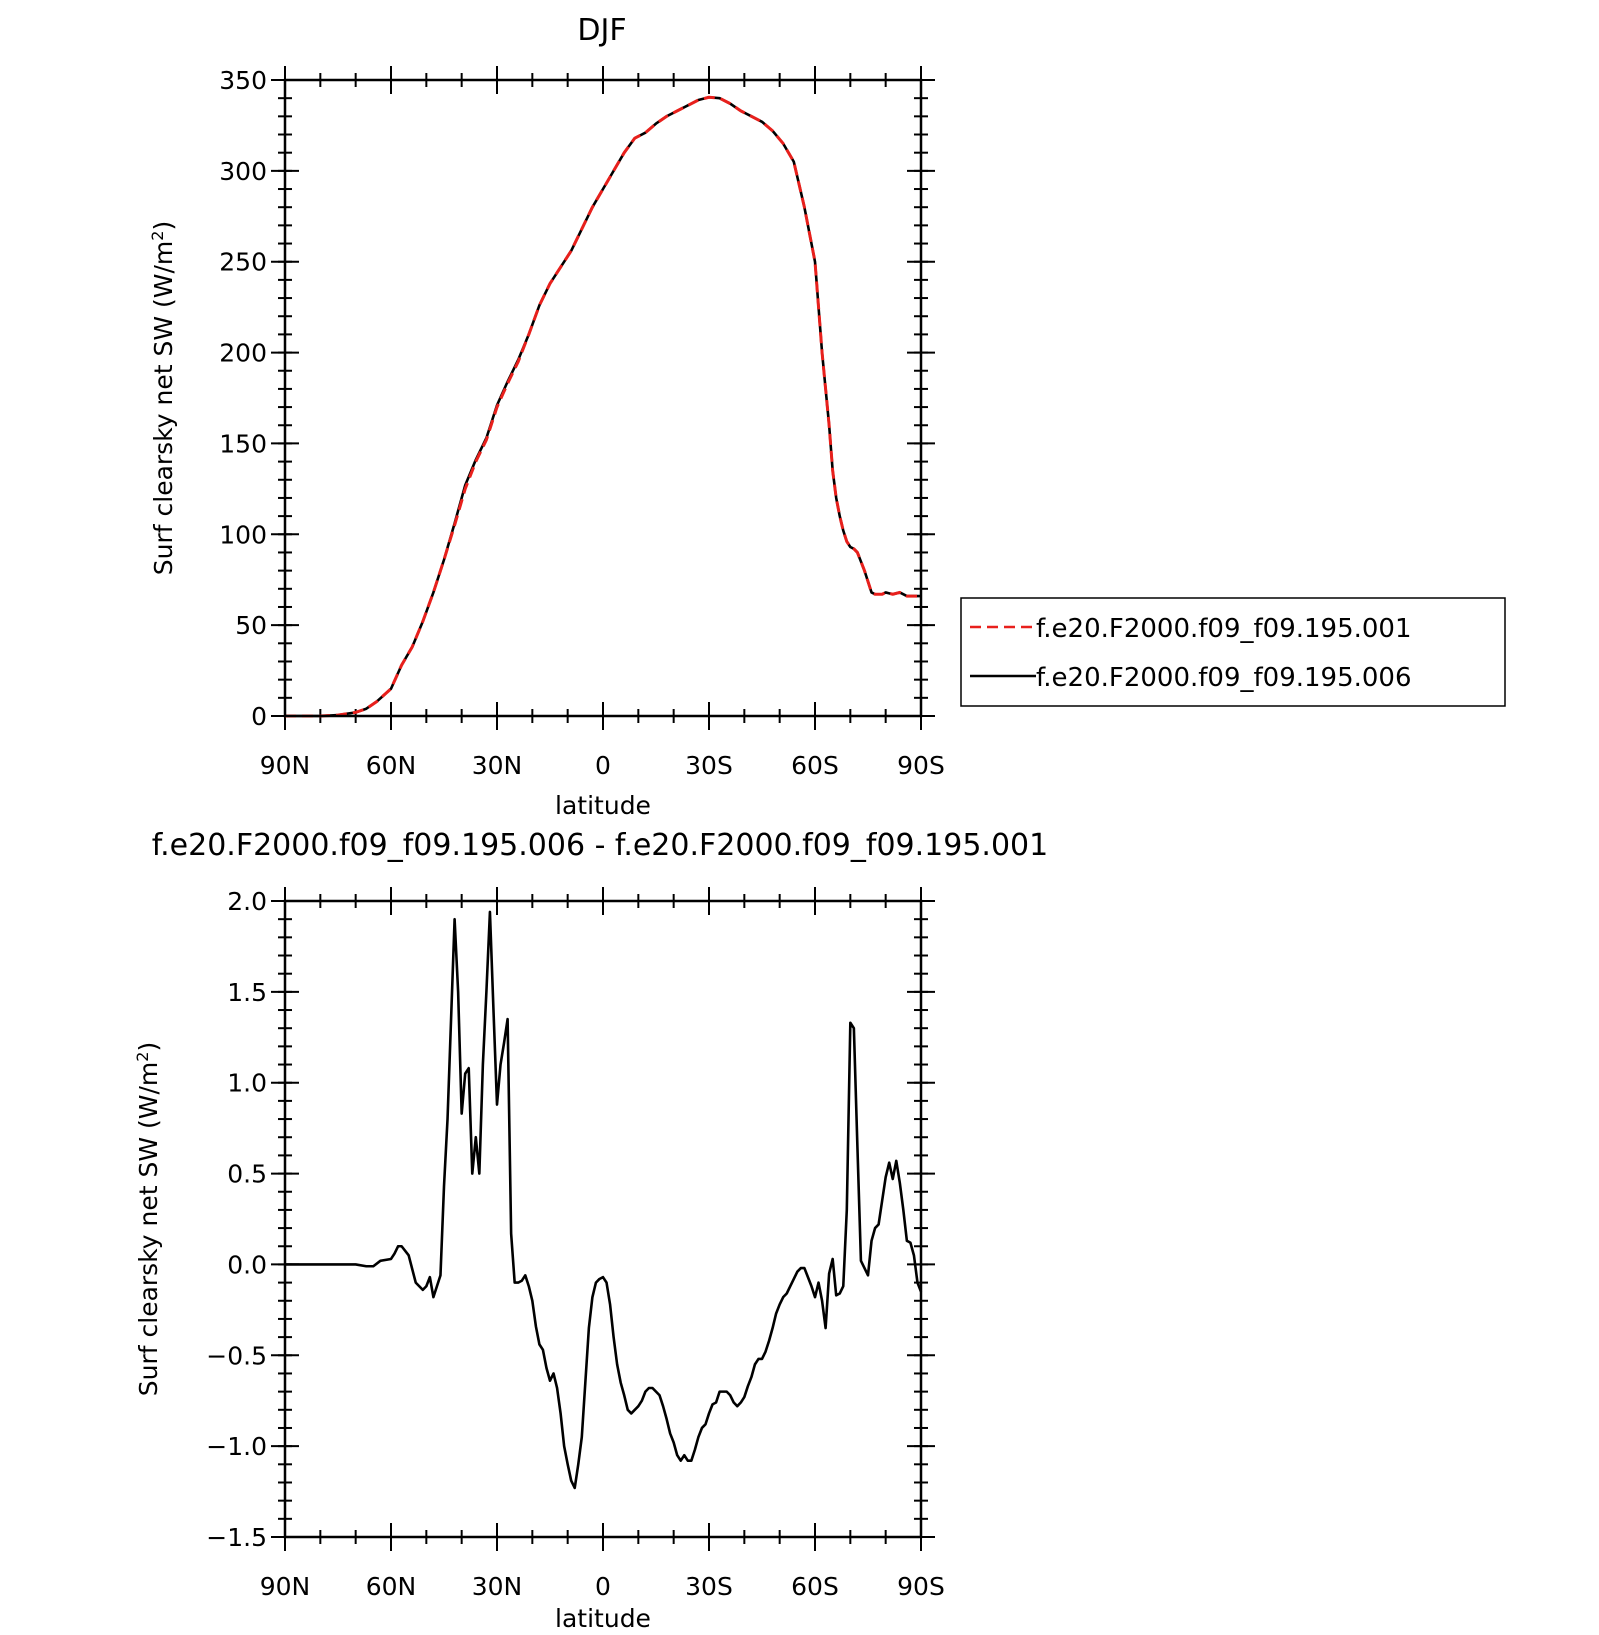 Image resolution: width=1599 pixels, height=1635 pixels. What do you see at coordinates (236, 1446) in the screenshot?
I see `bot-ytick-label: −1.0` at bounding box center [236, 1446].